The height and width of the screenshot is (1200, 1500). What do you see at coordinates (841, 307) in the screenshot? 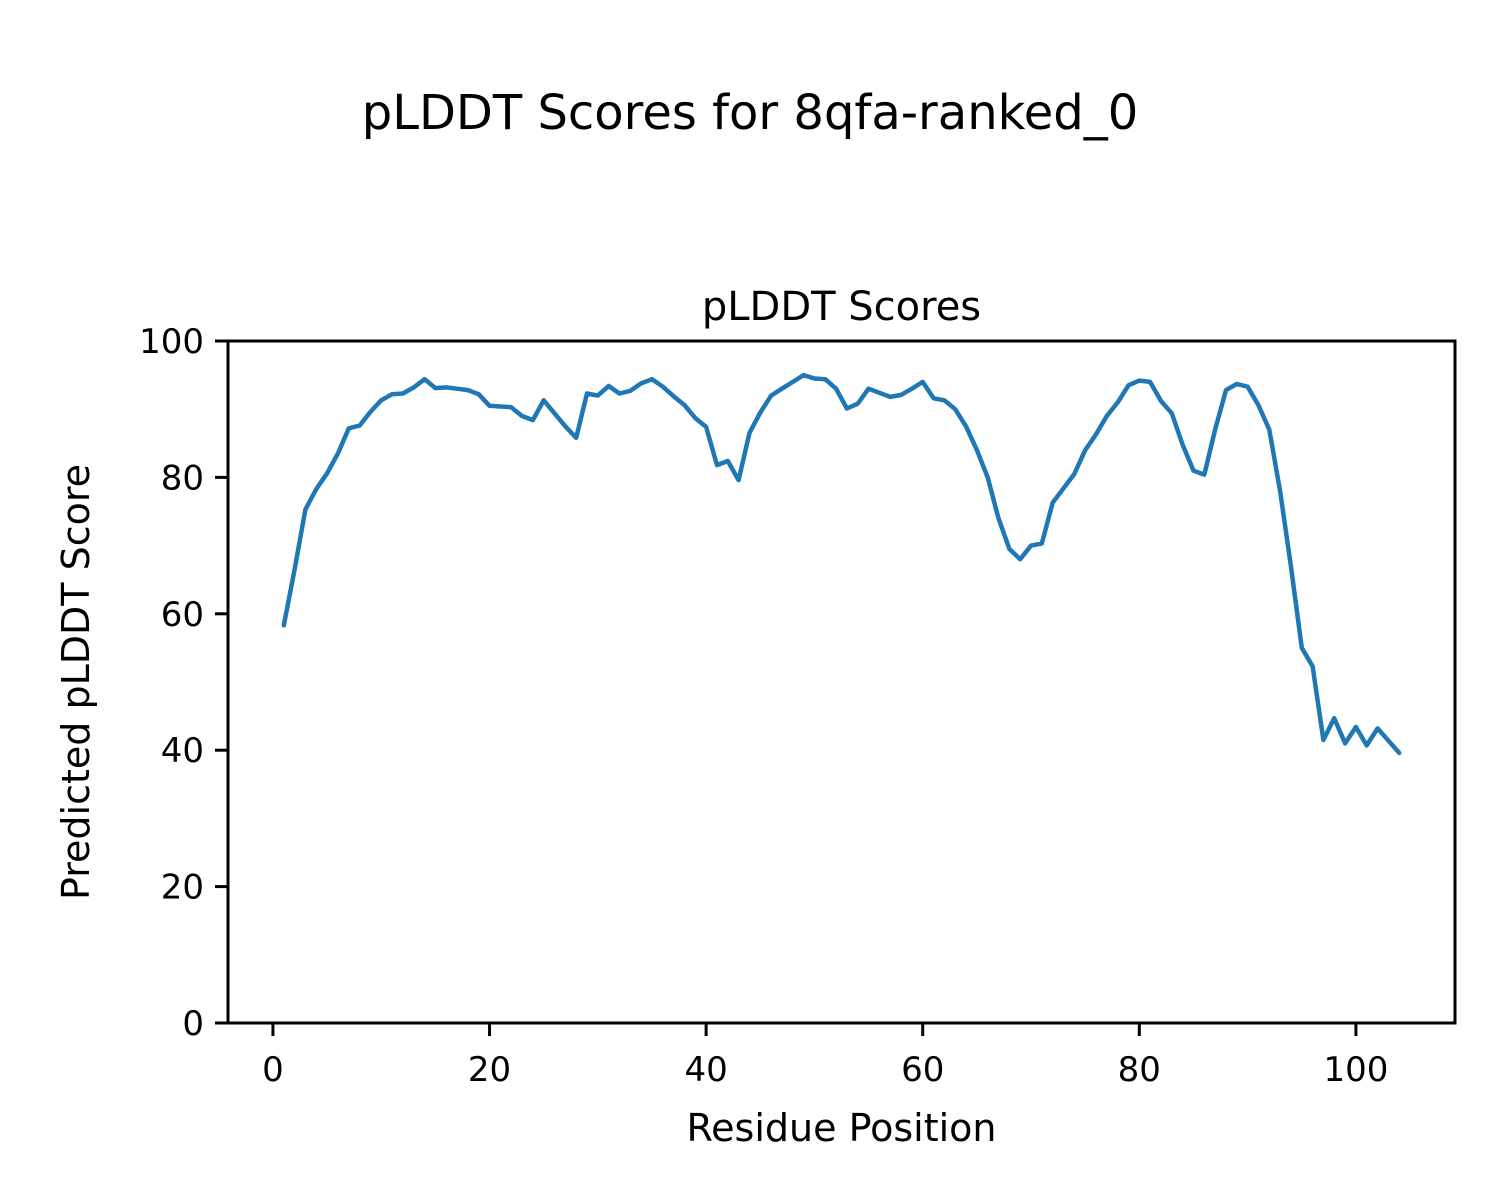
I see `axes-title: pLDDT Scores` at bounding box center [841, 307].